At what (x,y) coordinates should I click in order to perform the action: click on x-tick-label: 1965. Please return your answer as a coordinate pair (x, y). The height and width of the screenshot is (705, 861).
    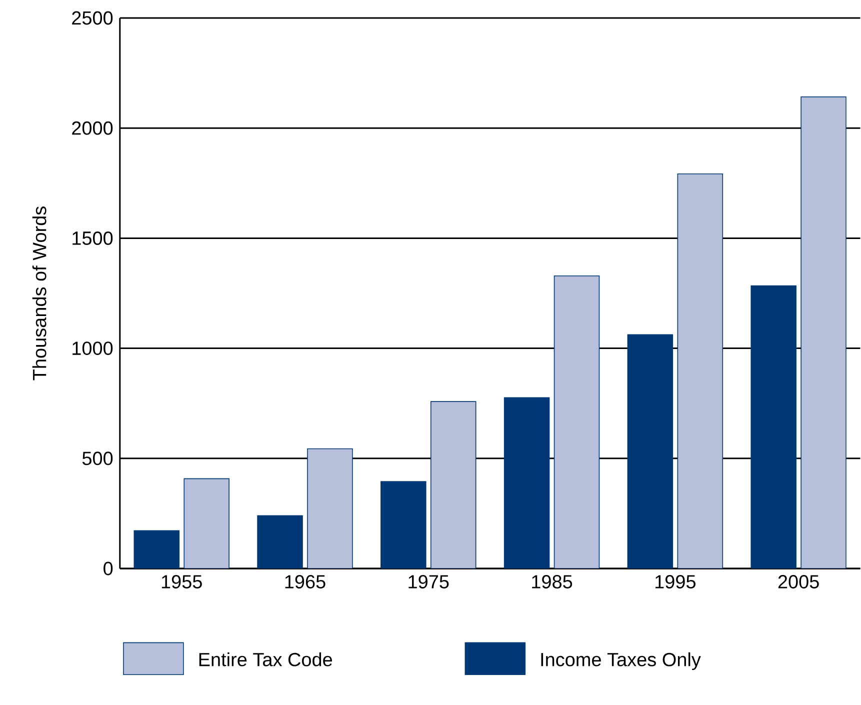
    Looking at the image, I should click on (305, 581).